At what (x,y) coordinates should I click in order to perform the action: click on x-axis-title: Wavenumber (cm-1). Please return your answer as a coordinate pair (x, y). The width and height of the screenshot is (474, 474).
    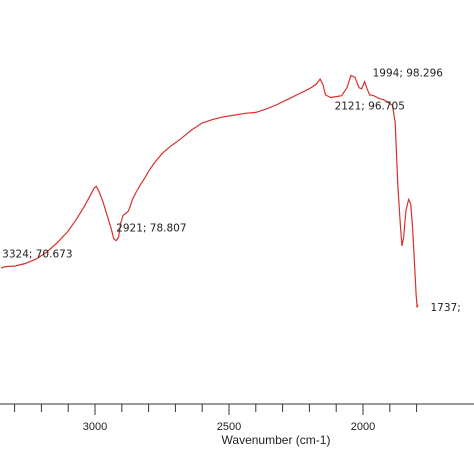
    Looking at the image, I should click on (276, 440).